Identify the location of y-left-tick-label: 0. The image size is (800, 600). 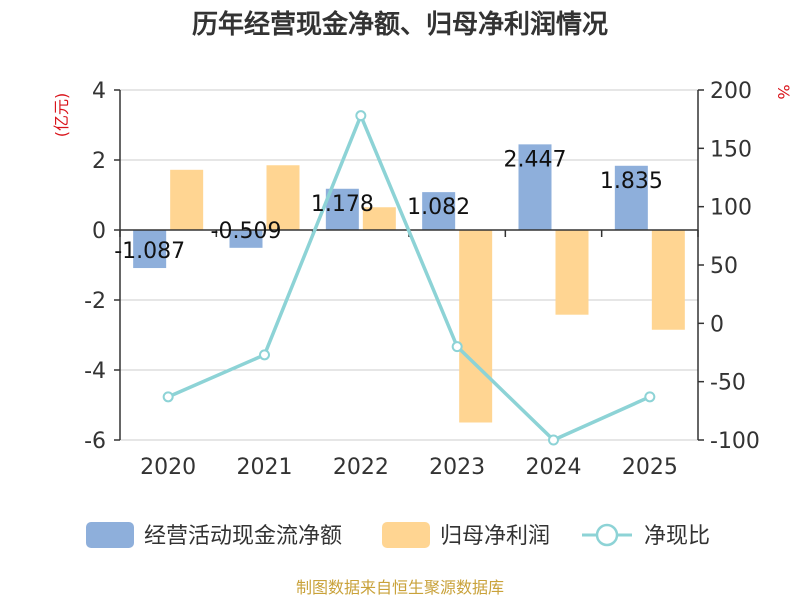
(99, 231).